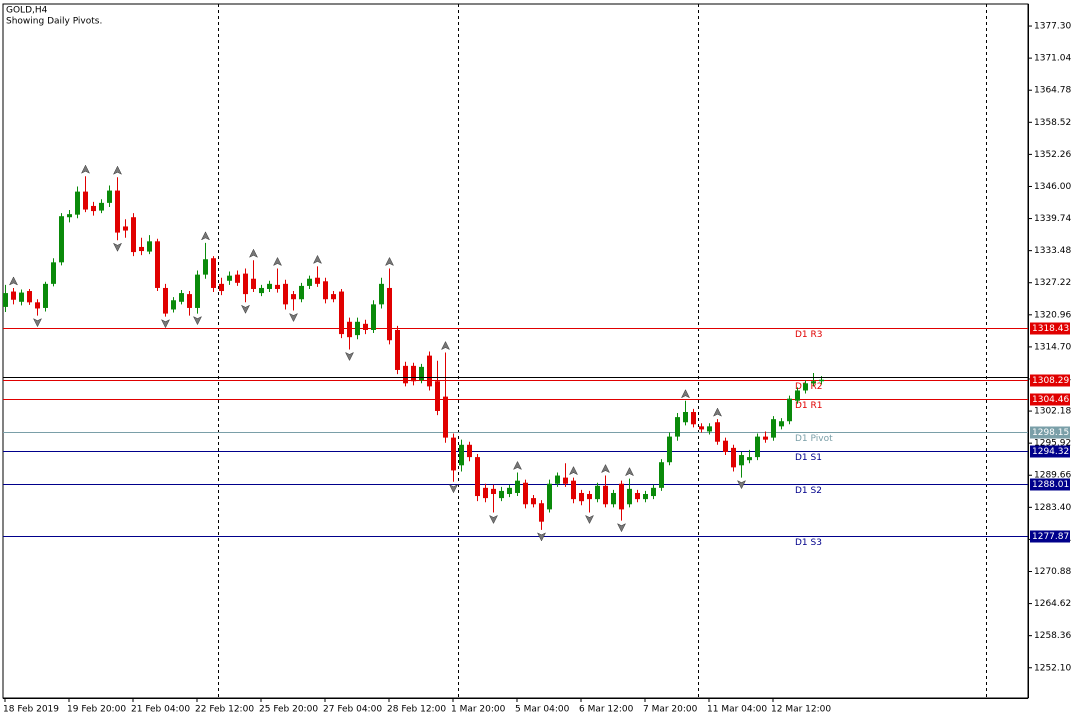 The height and width of the screenshot is (720, 1080). I want to click on y-tick-label: 1320.96, so click(1052, 315).